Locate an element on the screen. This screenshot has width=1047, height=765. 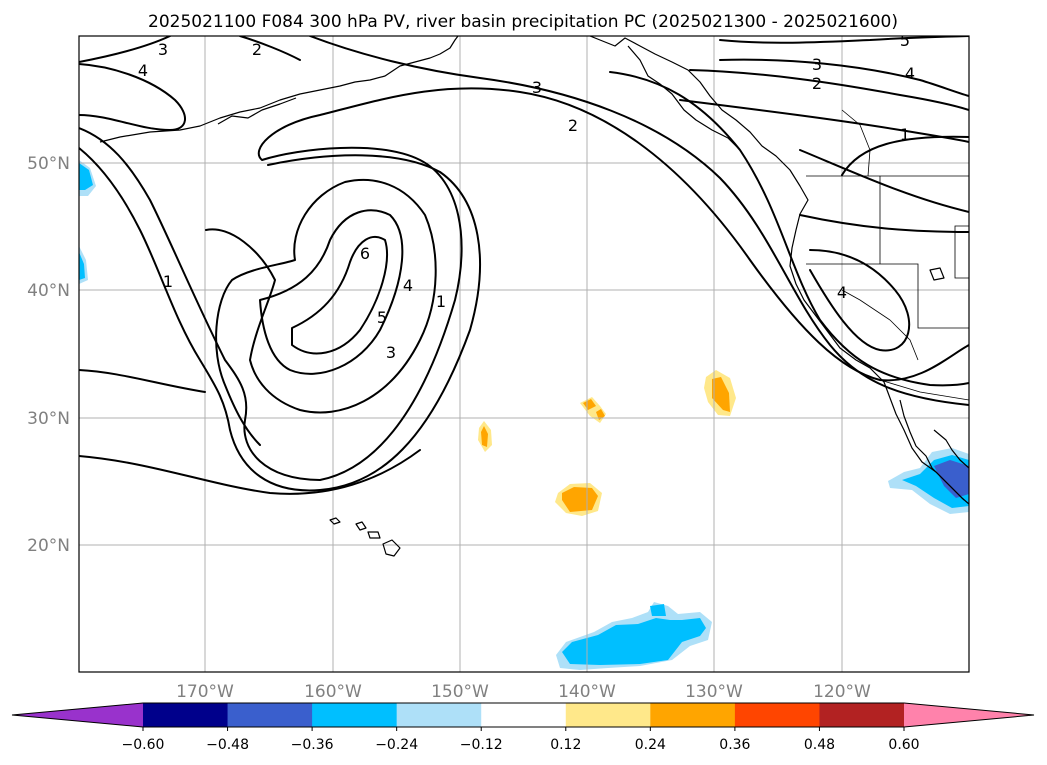
colorbar-tick-label: 0.48 is located at coordinates (819, 745).